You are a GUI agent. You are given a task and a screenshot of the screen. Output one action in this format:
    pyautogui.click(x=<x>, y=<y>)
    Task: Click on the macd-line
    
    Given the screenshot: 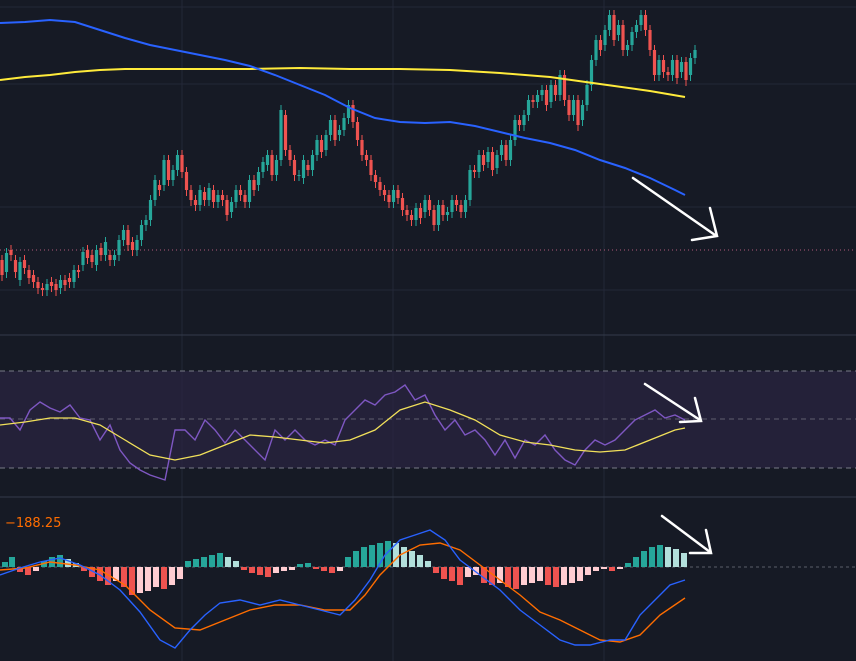 What is the action you would take?
    pyautogui.click(x=343, y=589)
    